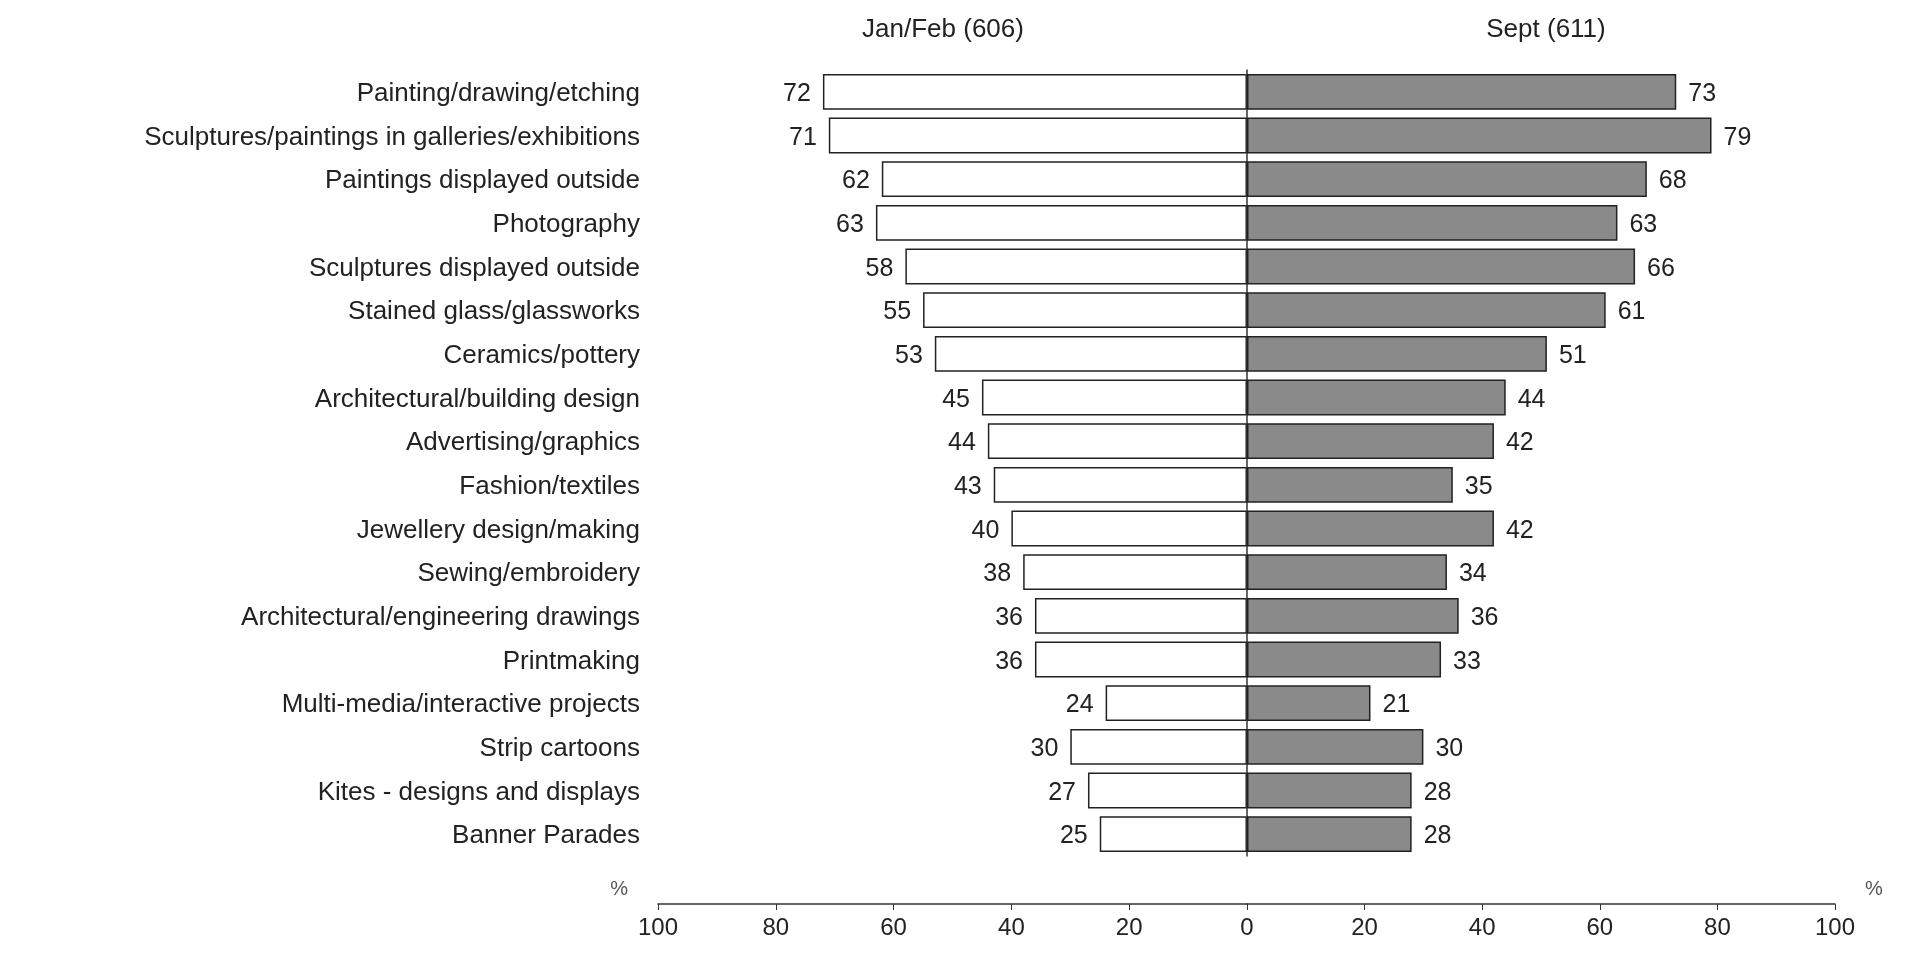 Image resolution: width=1922 pixels, height=961 pixels. Describe the element at coordinates (1467, 659) in the screenshot. I see `data-label: 33` at that location.